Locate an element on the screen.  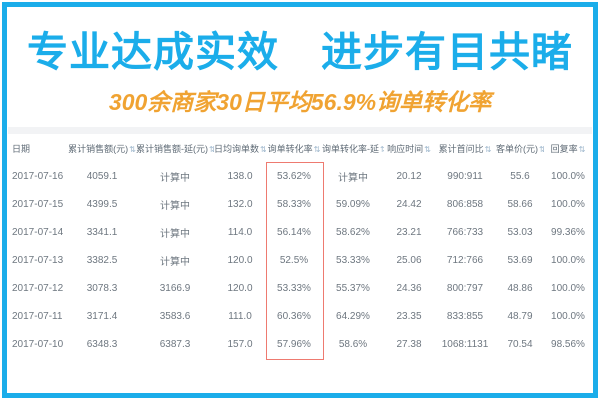
table-cell: 138.0 is located at coordinates (240, 176).